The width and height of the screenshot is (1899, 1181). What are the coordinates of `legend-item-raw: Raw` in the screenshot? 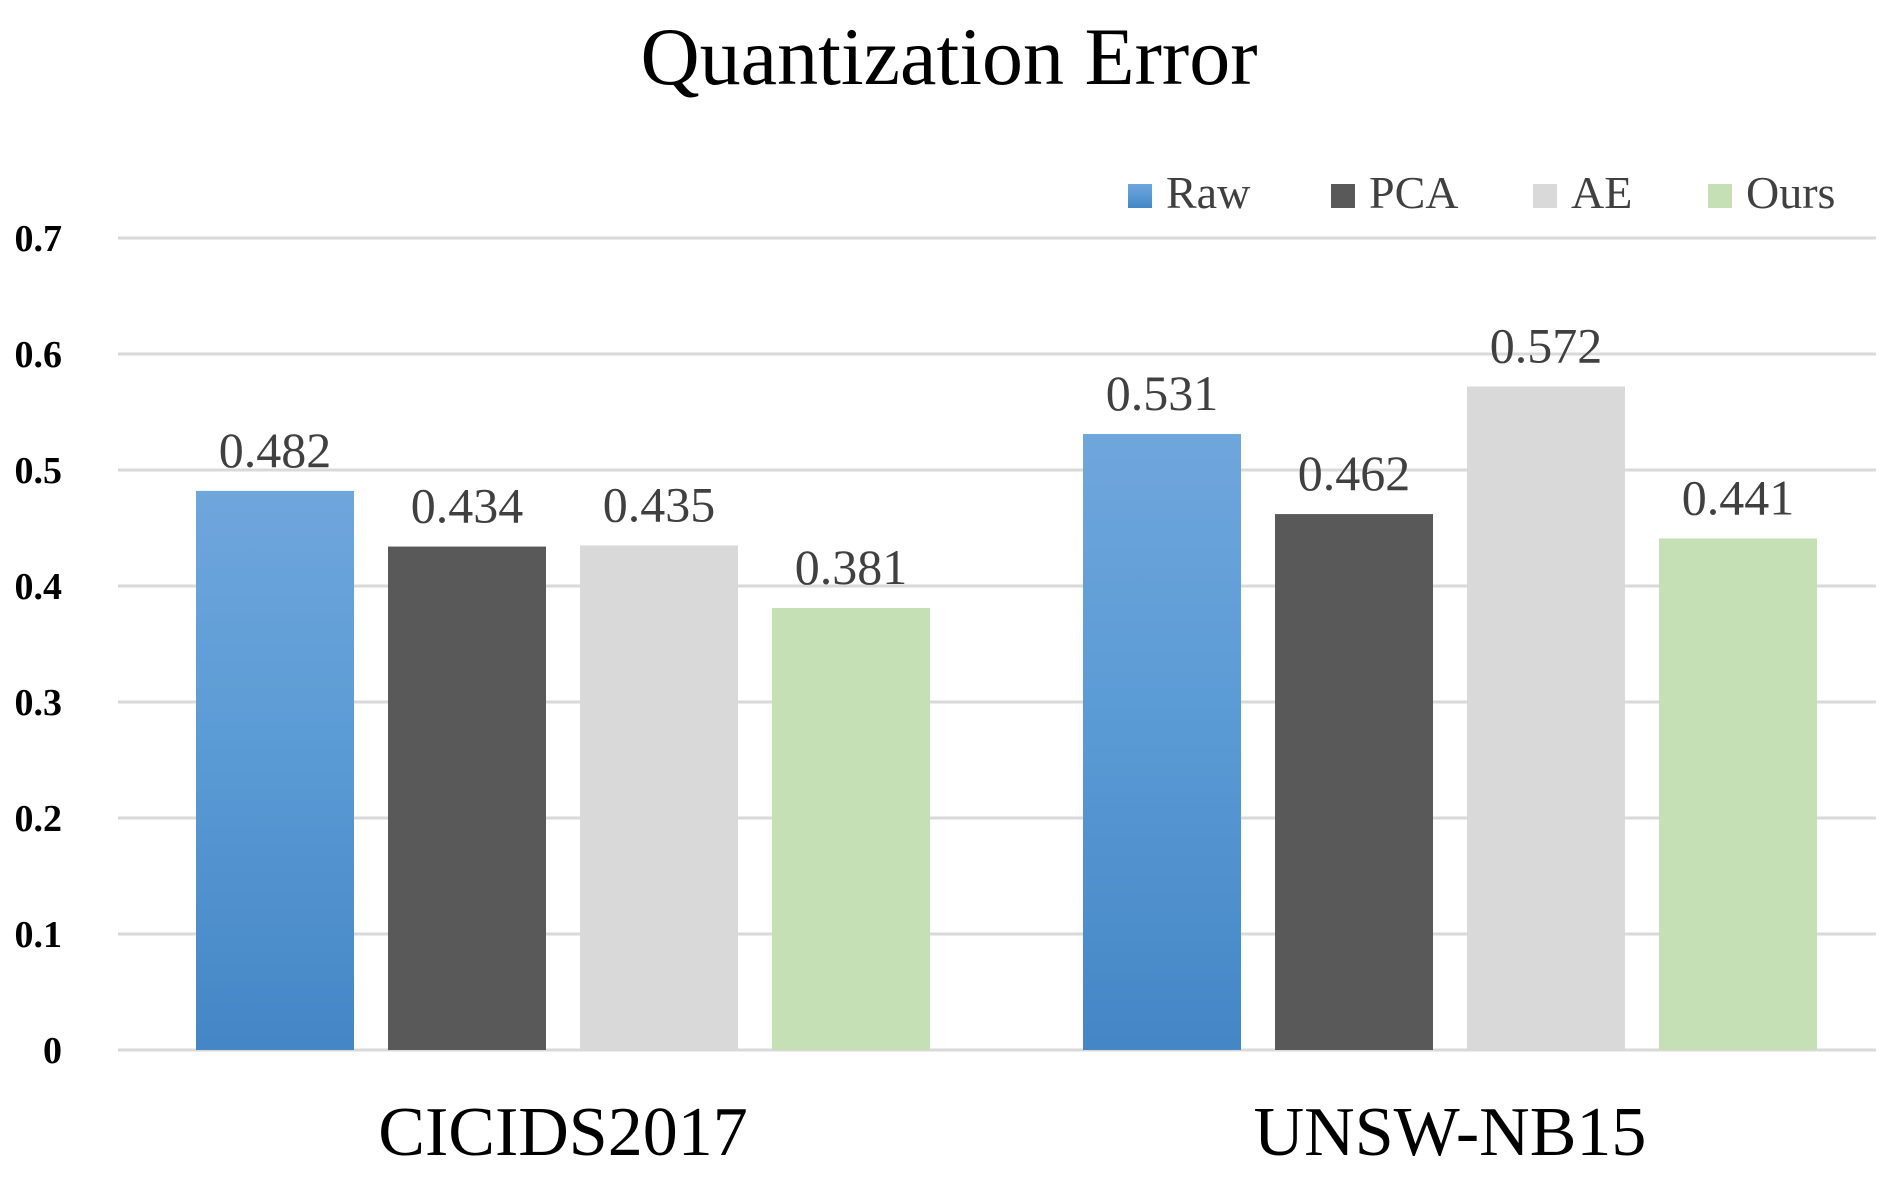 It's located at (1189, 192).